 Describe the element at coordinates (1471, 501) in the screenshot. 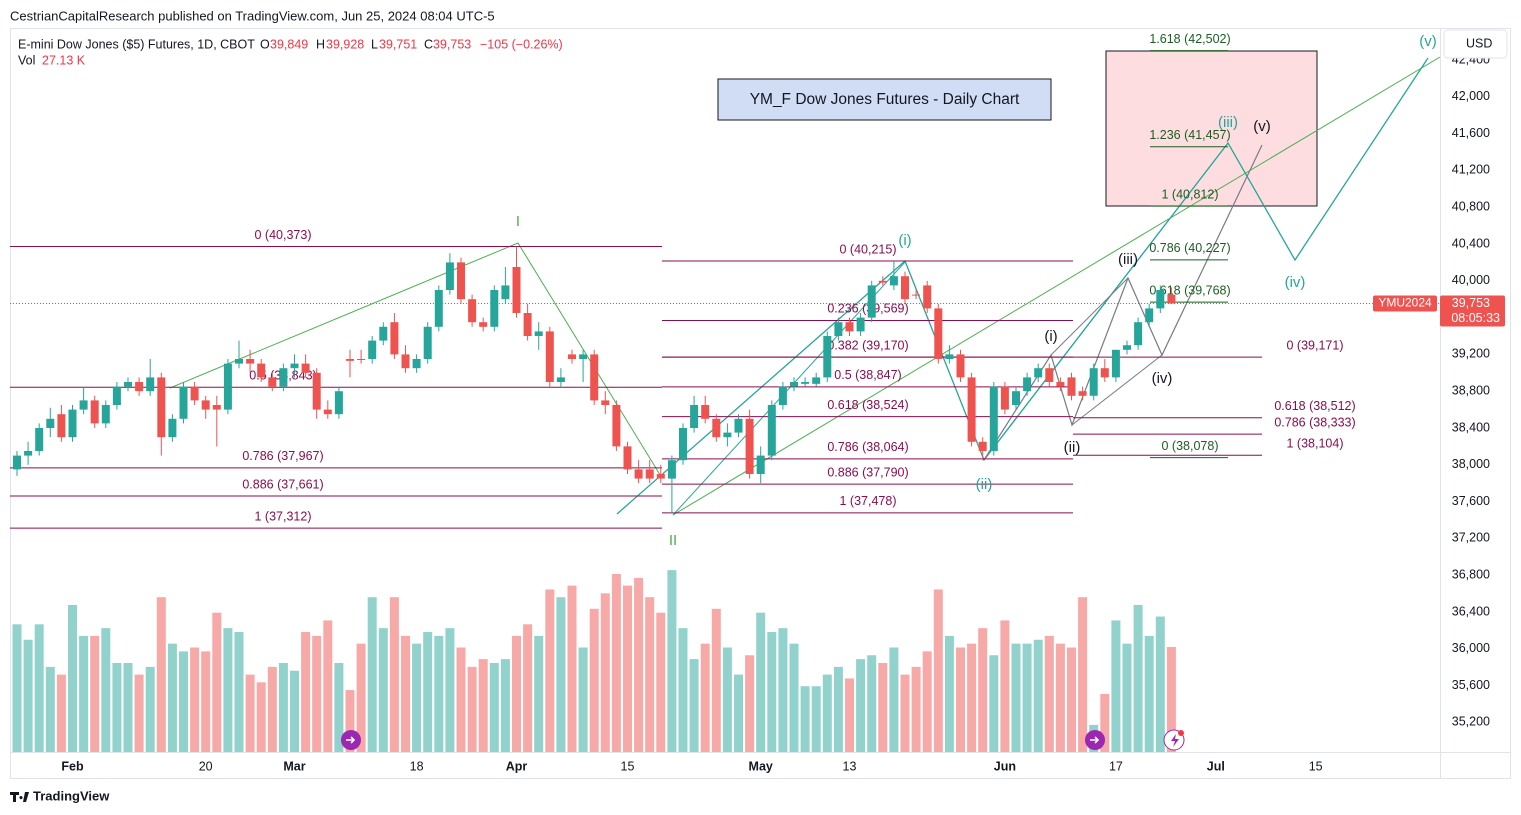

I see `y-tick-label: 37,600` at that location.